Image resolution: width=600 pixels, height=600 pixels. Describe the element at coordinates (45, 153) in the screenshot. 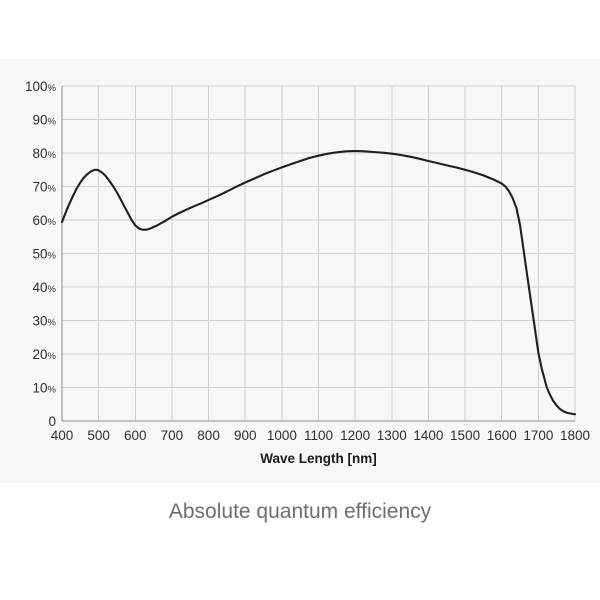

I see `y-tick-label: 80%` at that location.